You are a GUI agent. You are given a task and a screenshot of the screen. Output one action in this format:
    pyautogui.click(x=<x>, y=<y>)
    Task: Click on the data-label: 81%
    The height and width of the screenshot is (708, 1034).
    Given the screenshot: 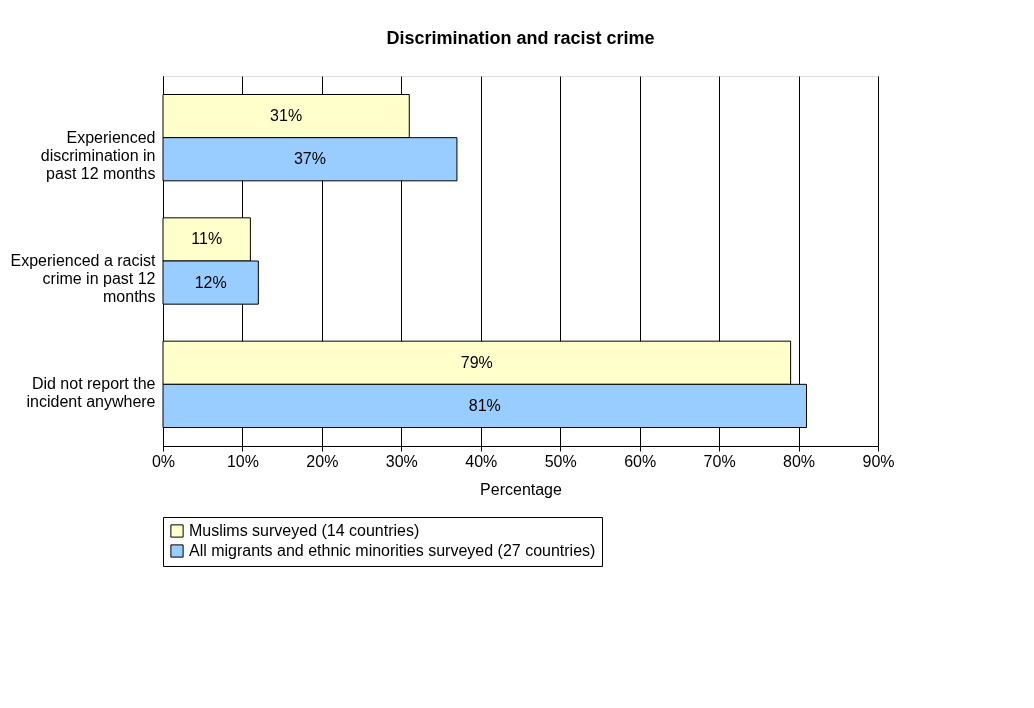 What is the action you would take?
    pyautogui.click(x=484, y=405)
    